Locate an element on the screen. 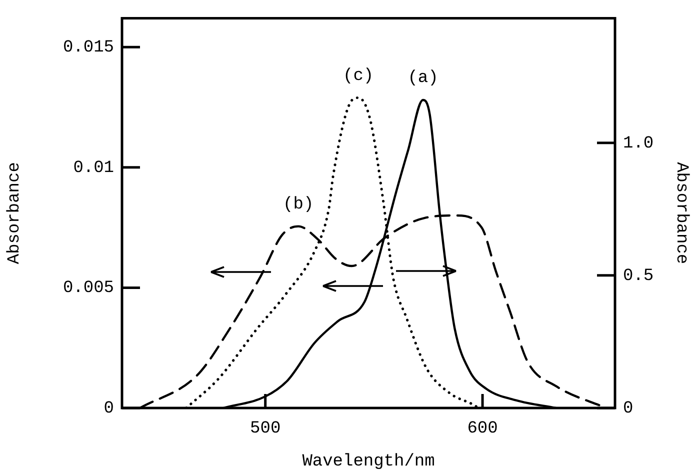 This screenshot has width=696, height=475. x-tick-label: 500 is located at coordinates (265, 429).